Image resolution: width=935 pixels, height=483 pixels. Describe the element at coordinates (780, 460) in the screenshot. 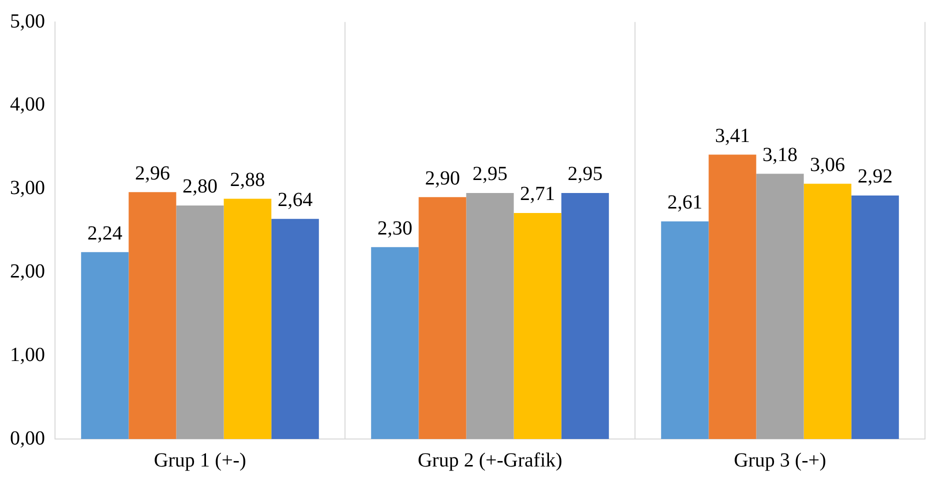

I see `x-tick-label: Grup 3 (-+)` at that location.